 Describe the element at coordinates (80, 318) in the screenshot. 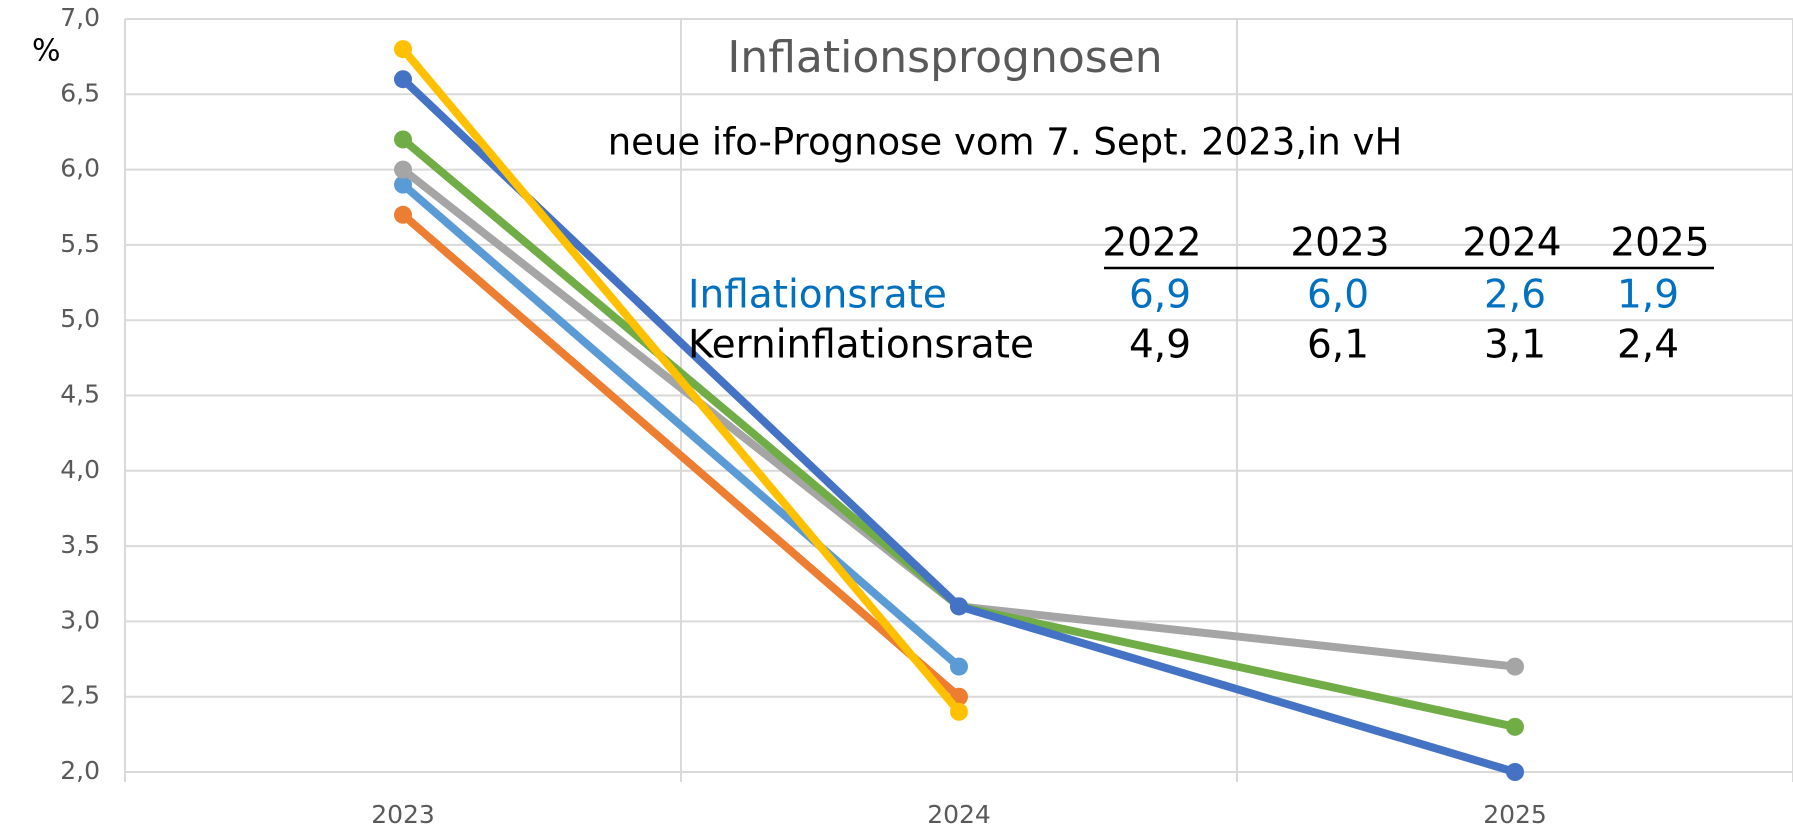

I see `y-tick-label: 5,0` at that location.